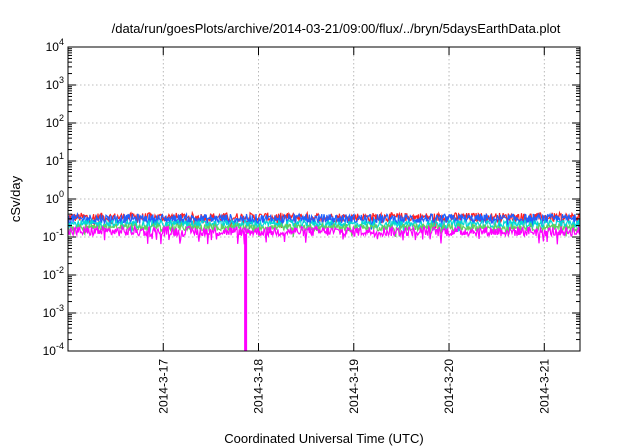 The height and width of the screenshot is (448, 640). Describe the element at coordinates (55, 159) in the screenshot. I see `y-tick-label: 10¹` at that location.